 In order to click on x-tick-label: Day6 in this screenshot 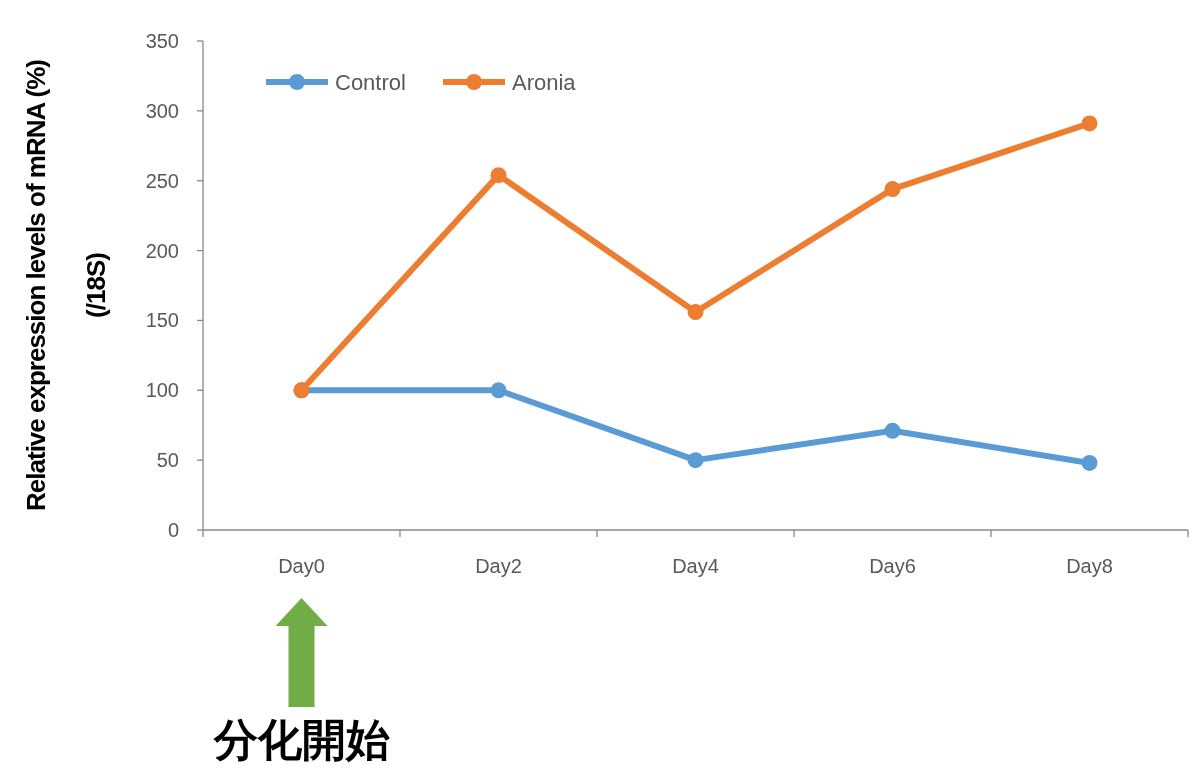, I will do `click(892, 566)`.